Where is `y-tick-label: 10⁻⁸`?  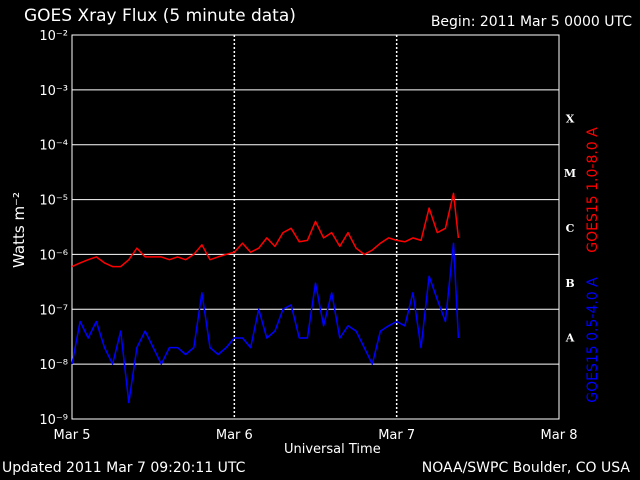 y-tick-label: 10⁻⁸ is located at coordinates (53, 365).